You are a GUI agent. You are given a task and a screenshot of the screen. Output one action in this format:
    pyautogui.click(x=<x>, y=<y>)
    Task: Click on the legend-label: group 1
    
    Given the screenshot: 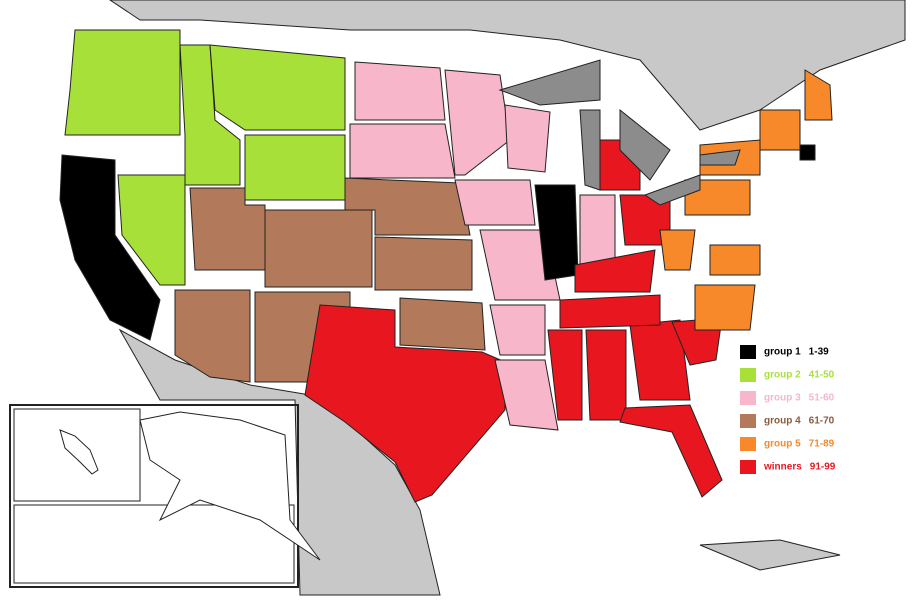 What is the action you would take?
    pyautogui.click(x=782, y=352)
    